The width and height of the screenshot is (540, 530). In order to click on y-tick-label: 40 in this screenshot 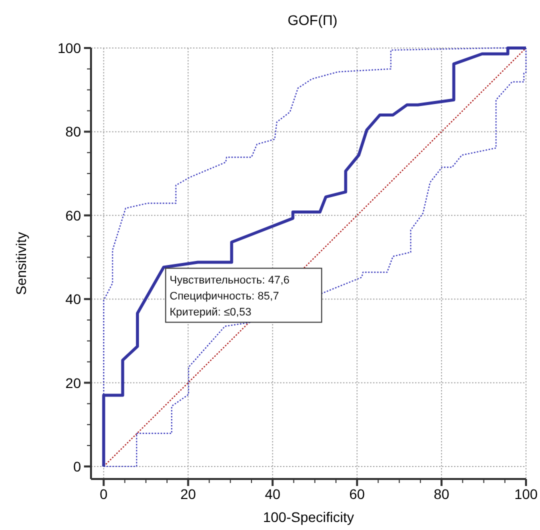, I will do `click(73, 299)`.